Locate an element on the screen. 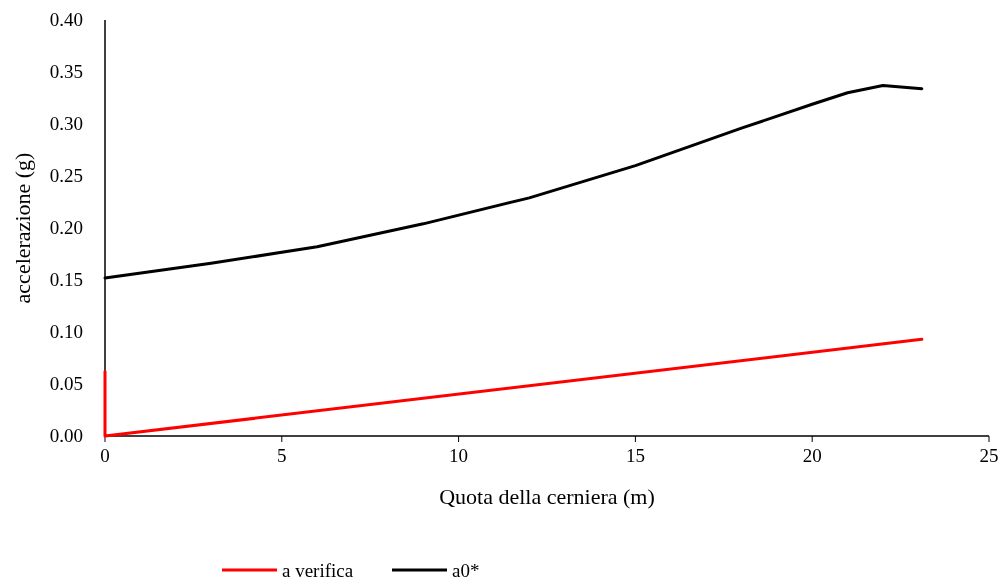  y-axis-title: accelerazione (g) is located at coordinates (22, 228).